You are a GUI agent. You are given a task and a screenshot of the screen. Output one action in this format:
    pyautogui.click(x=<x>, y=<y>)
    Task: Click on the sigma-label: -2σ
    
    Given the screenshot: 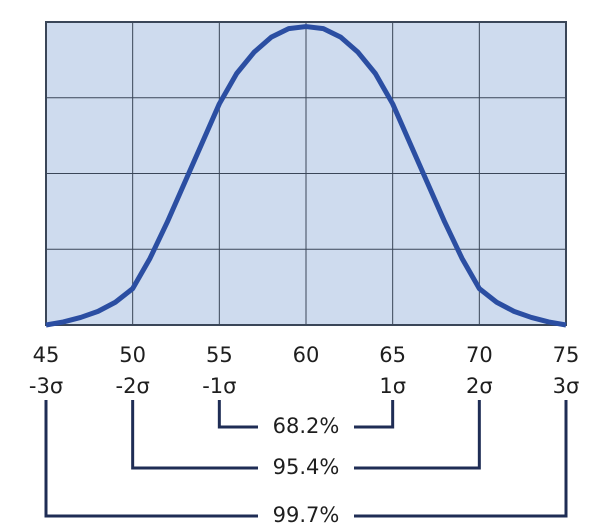 What is the action you would take?
    pyautogui.click(x=133, y=386)
    